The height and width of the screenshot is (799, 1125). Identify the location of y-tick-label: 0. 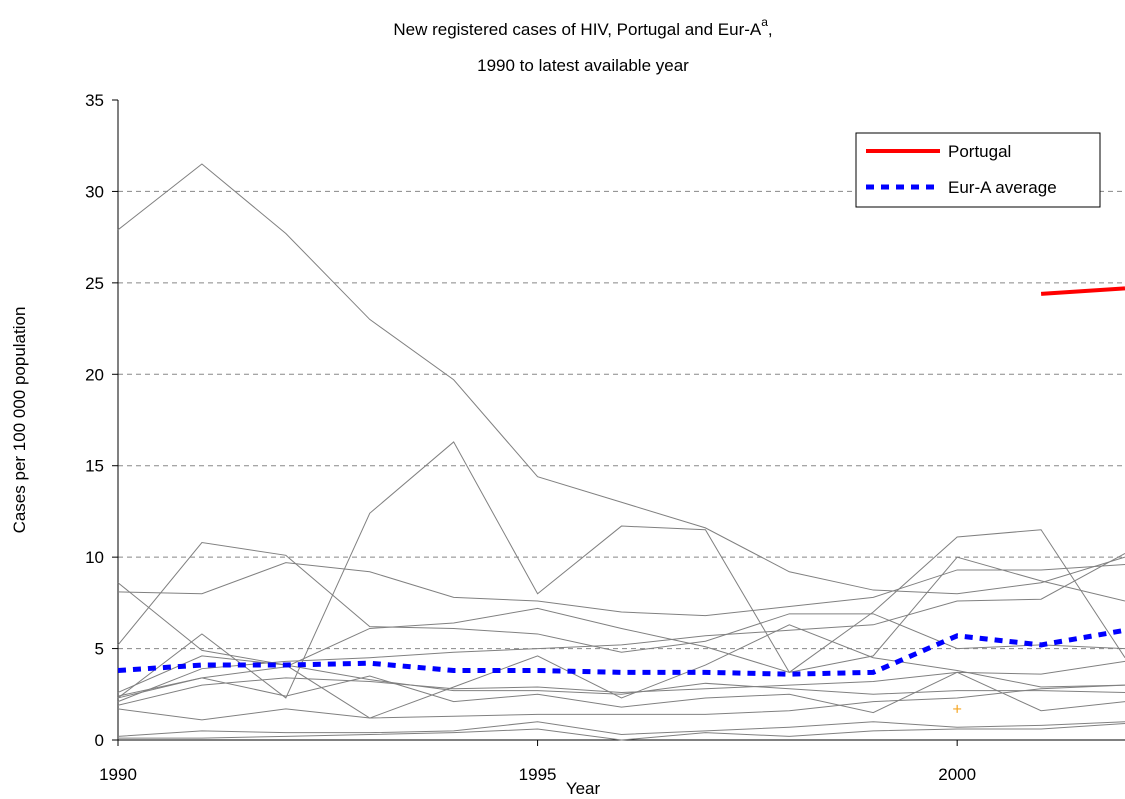
(99, 740).